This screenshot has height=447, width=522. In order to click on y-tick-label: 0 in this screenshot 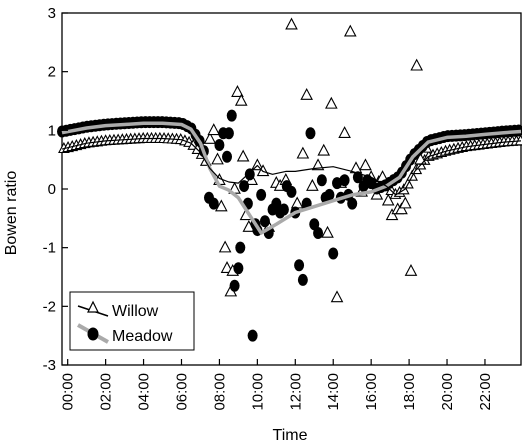, I will do `click(52, 189)`.